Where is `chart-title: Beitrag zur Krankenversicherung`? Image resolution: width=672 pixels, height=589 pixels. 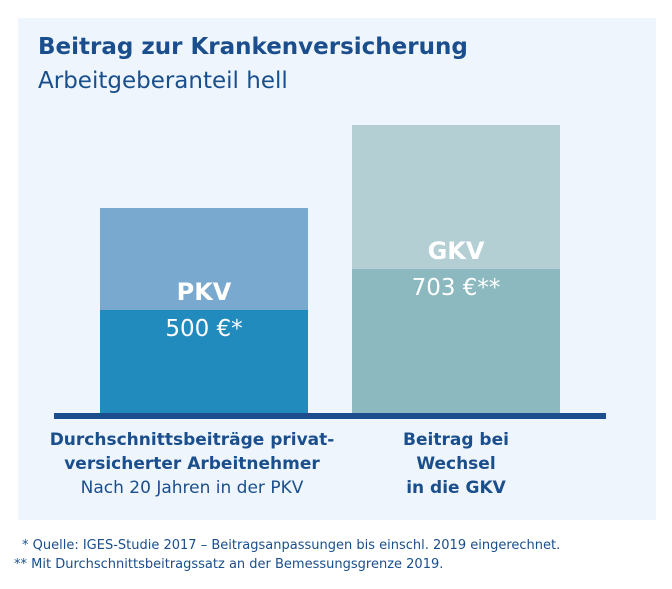
chart-title: Beitrag zur Krankenversicherung is located at coordinates (253, 47).